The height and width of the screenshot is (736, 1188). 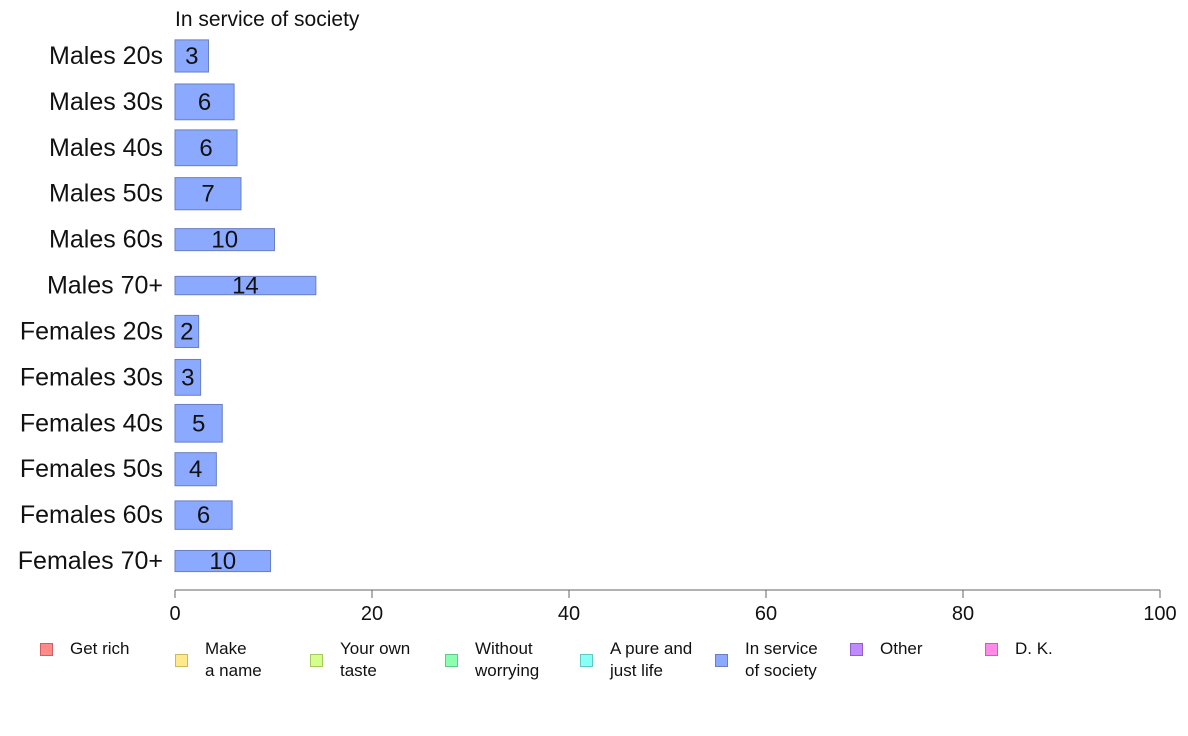 What do you see at coordinates (91, 515) in the screenshot?
I see `category-label: Females 60s` at bounding box center [91, 515].